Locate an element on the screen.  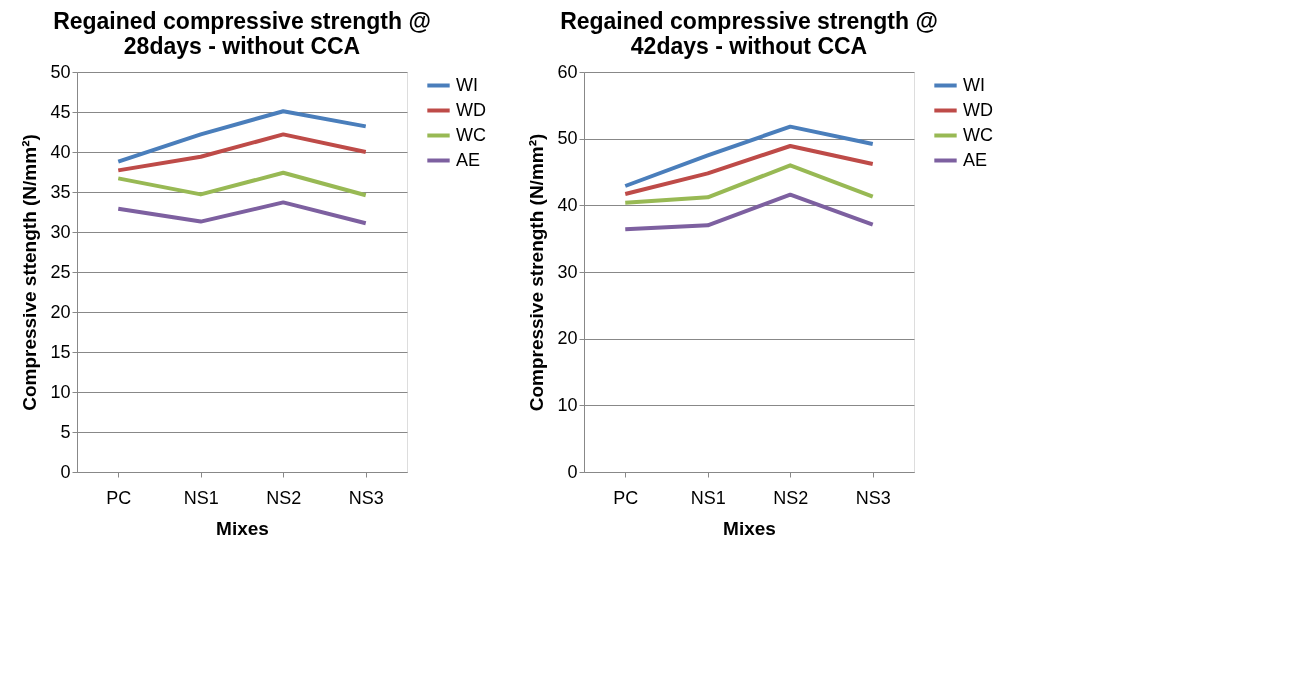
y-tick-label: 45 is located at coordinates (60, 111).